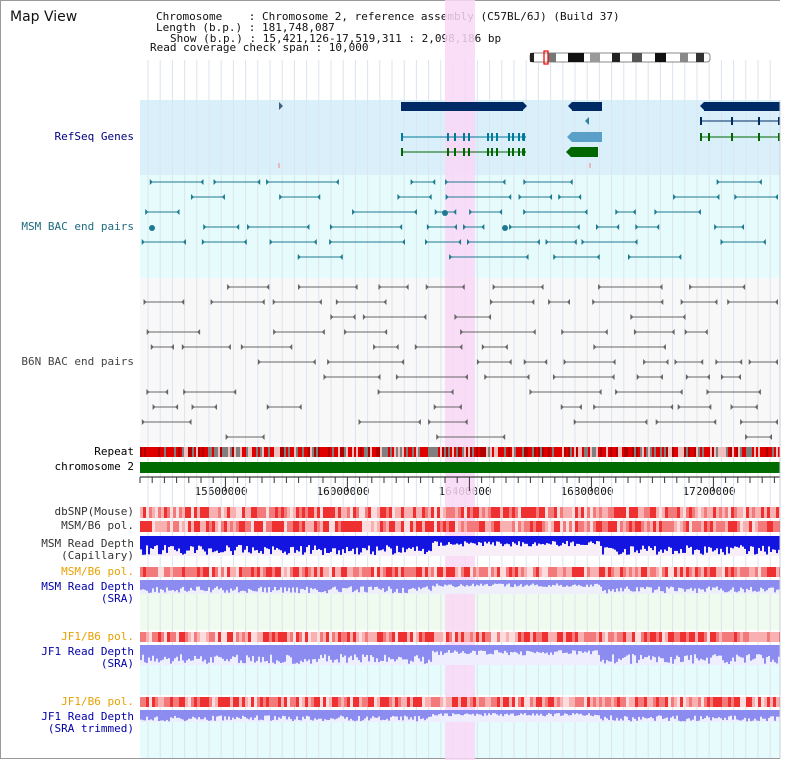  What do you see at coordinates (584, 152) in the screenshot?
I see `gene-block` at bounding box center [584, 152].